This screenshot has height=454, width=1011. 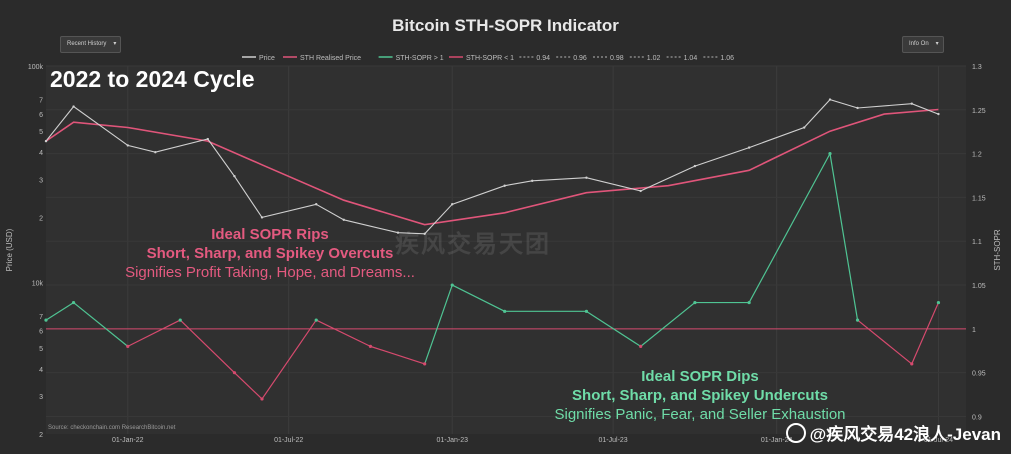 I want to click on dips-title-1: Ideal SOPR Dips, so click(x=700, y=376).